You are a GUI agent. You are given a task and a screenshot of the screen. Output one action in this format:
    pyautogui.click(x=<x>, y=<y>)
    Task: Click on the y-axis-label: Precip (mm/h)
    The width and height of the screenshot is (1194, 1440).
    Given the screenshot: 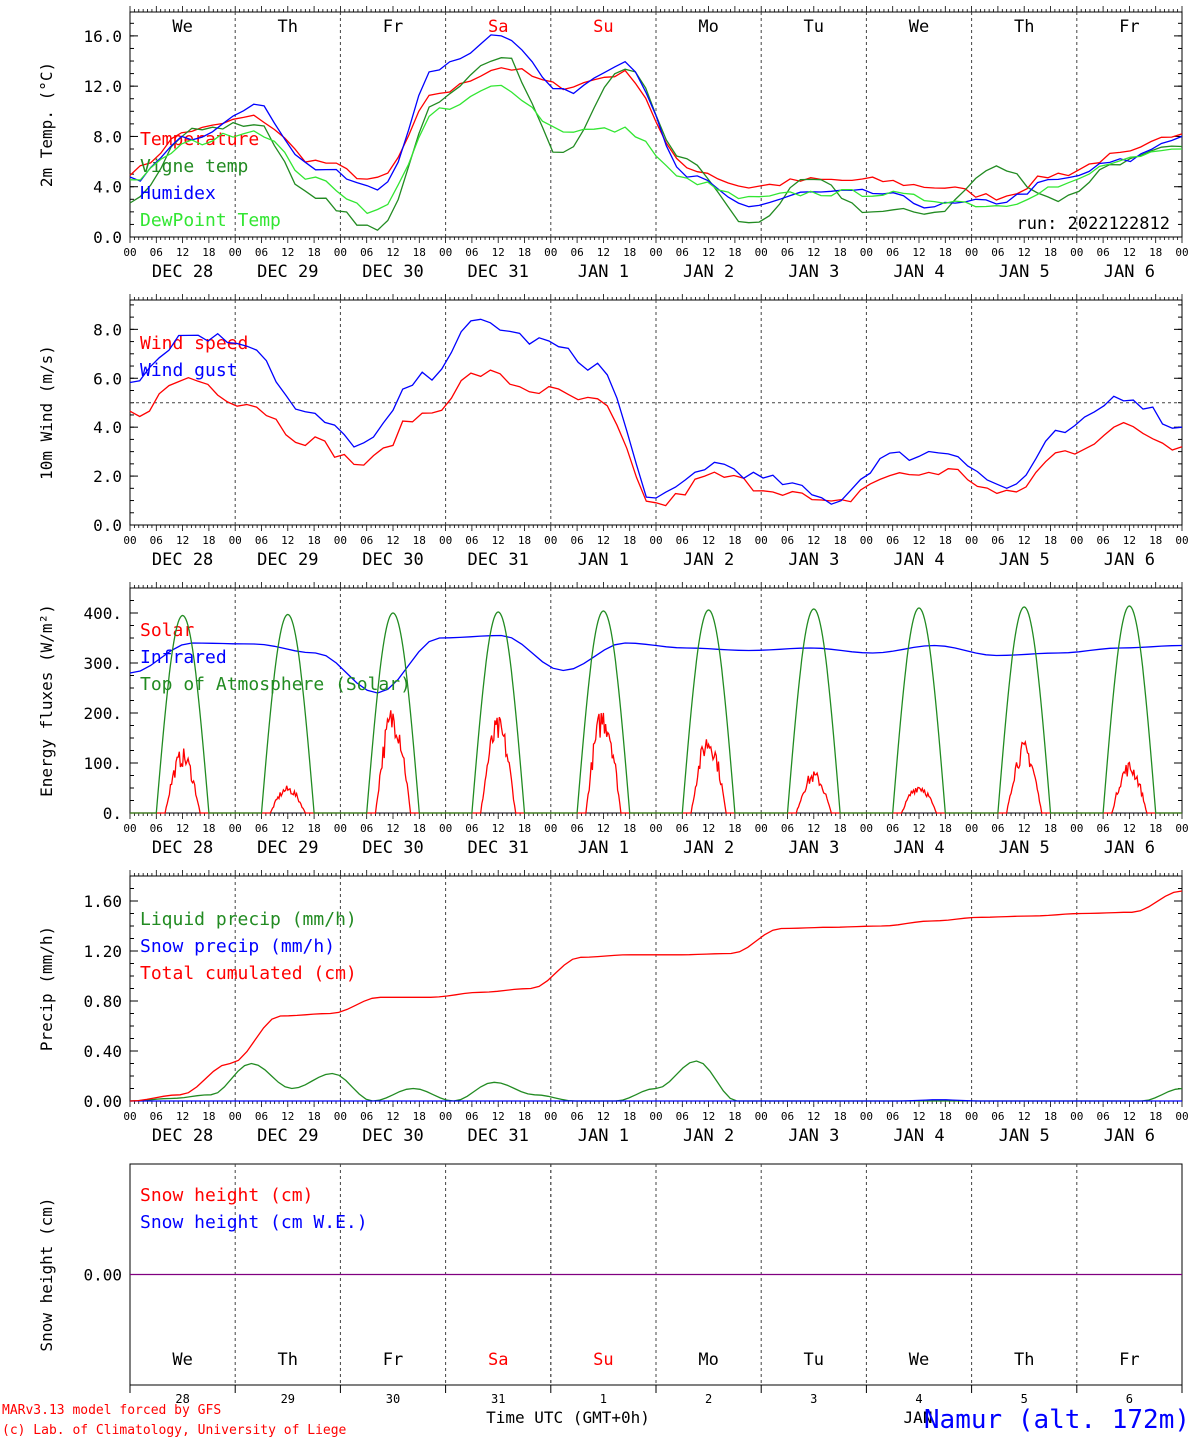 What is the action you would take?
    pyautogui.click(x=46, y=988)
    